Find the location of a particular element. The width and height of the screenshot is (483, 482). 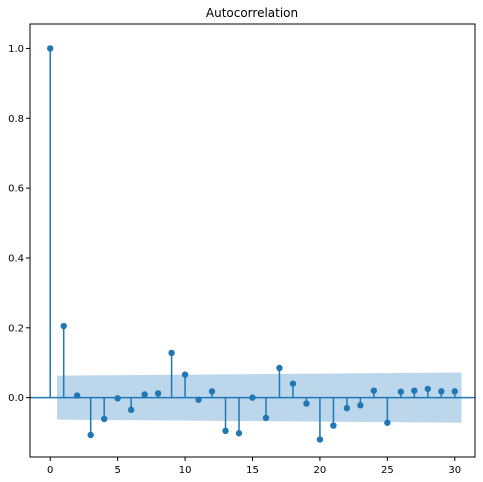

x-tick-label: 30 is located at coordinates (454, 470).